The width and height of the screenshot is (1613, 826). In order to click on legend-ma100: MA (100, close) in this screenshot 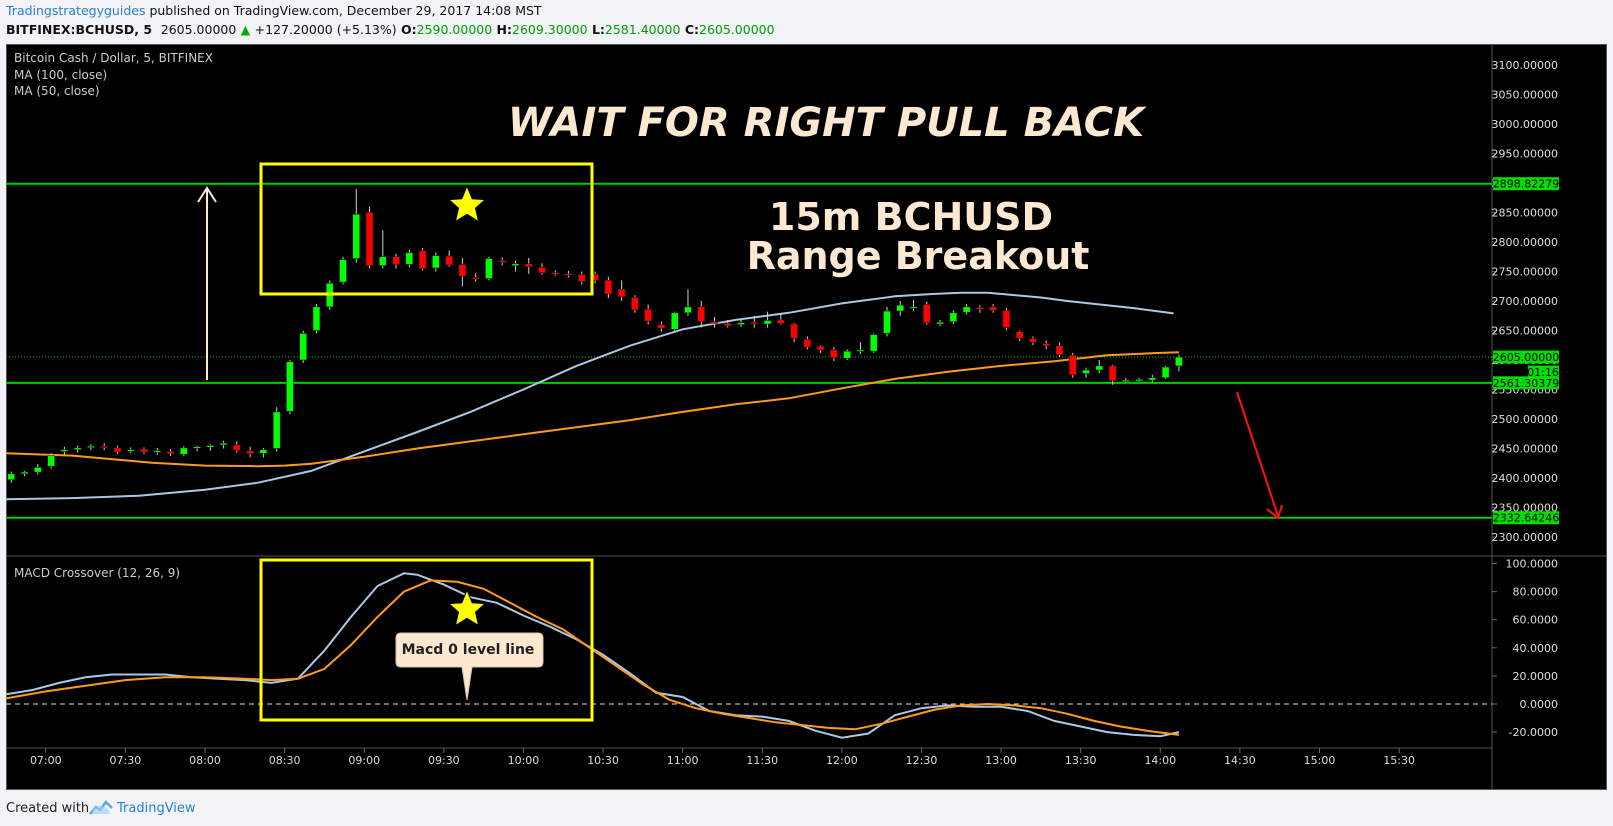, I will do `click(60, 75)`.